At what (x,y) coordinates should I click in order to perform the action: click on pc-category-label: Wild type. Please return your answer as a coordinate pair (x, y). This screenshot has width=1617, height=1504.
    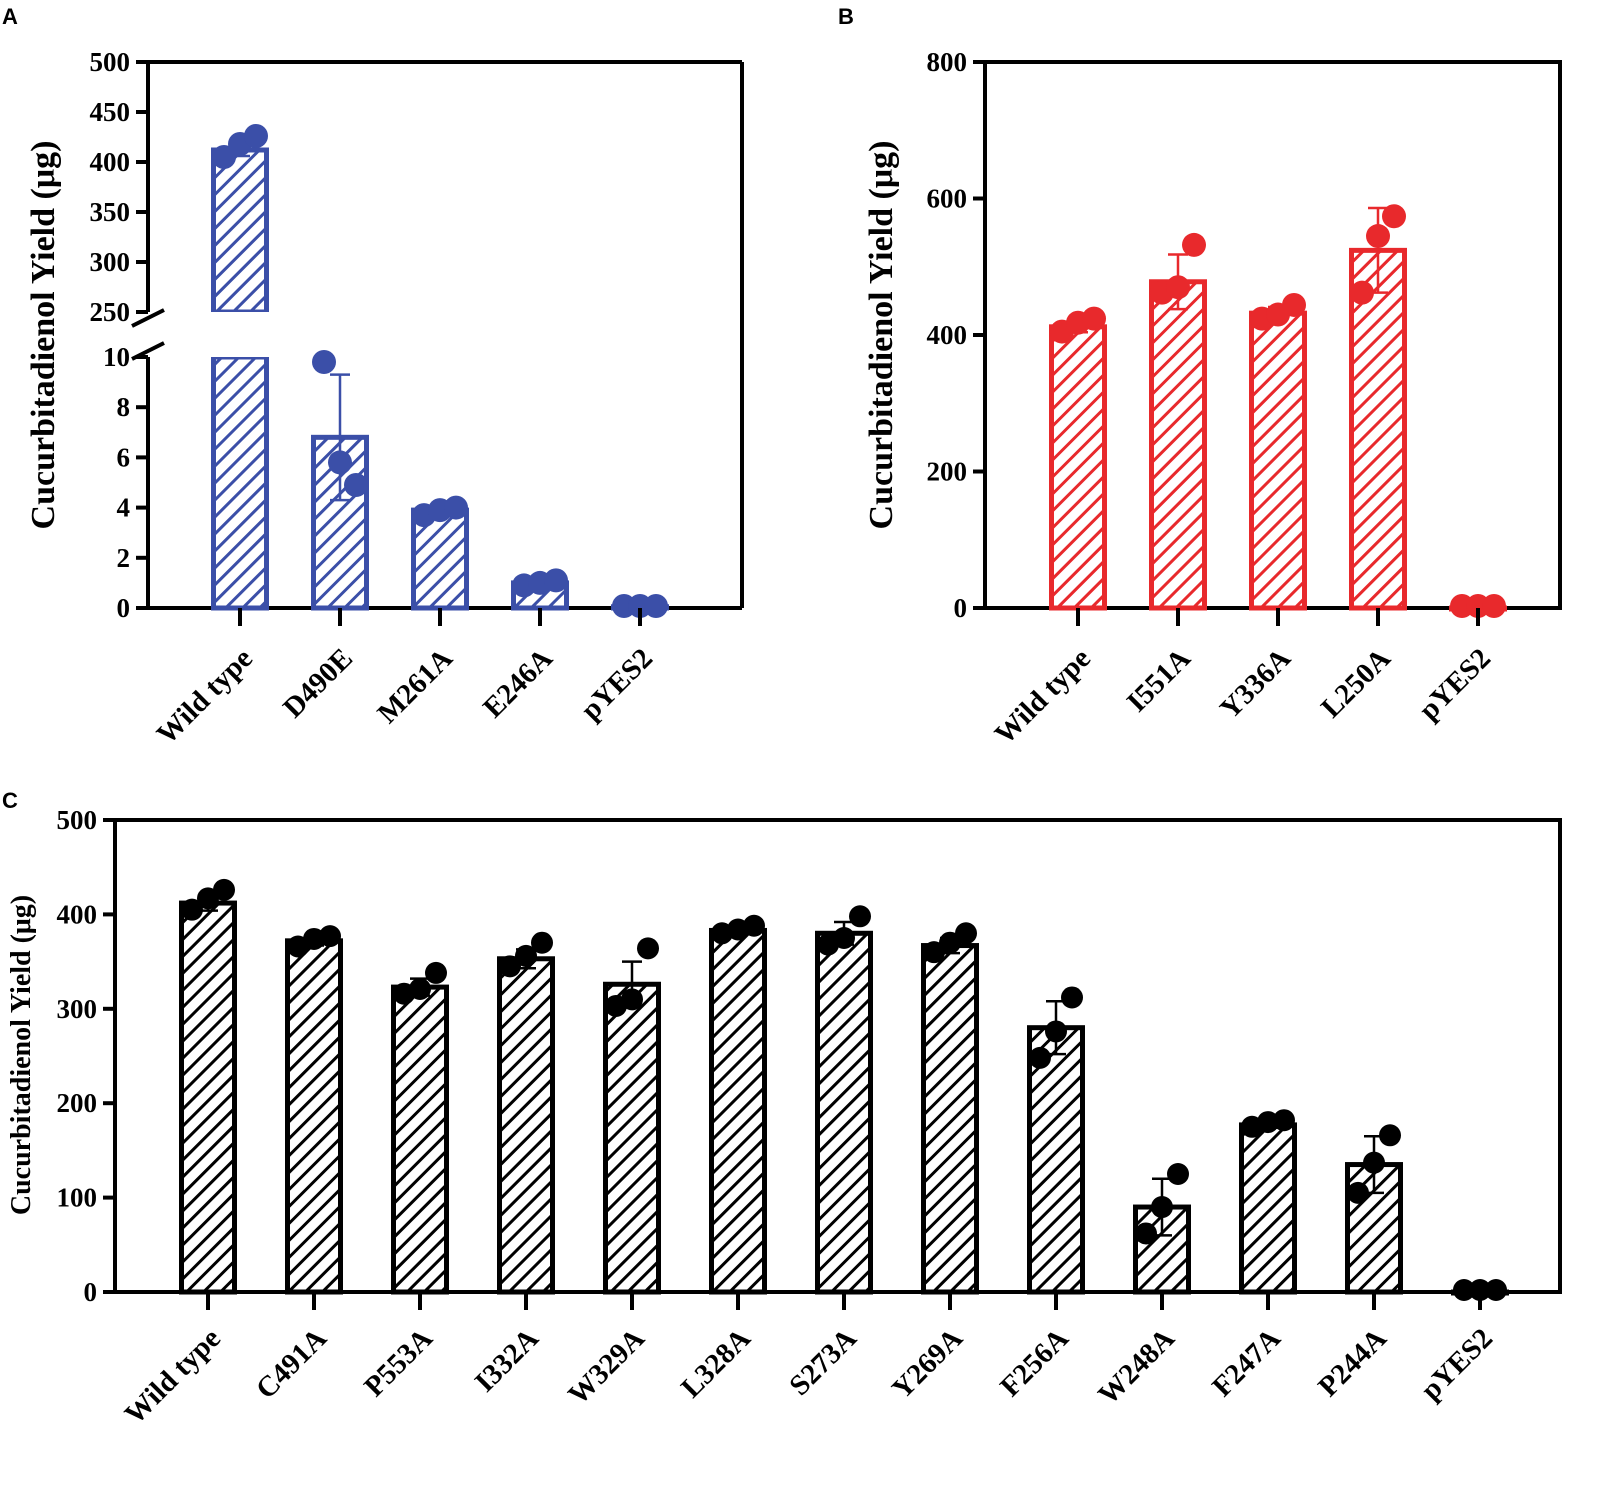
    Looking at the image, I should click on (173, 1376).